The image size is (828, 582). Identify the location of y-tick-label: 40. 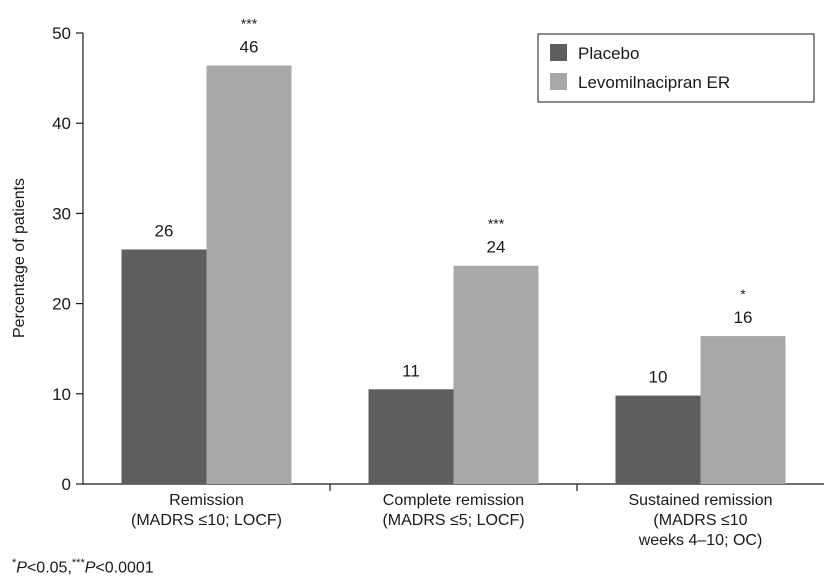
(61, 123).